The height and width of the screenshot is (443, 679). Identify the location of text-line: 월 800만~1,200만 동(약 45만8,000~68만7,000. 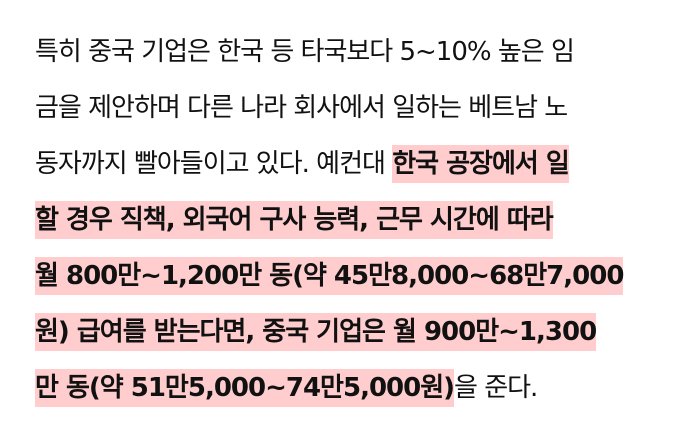
(350, 276).